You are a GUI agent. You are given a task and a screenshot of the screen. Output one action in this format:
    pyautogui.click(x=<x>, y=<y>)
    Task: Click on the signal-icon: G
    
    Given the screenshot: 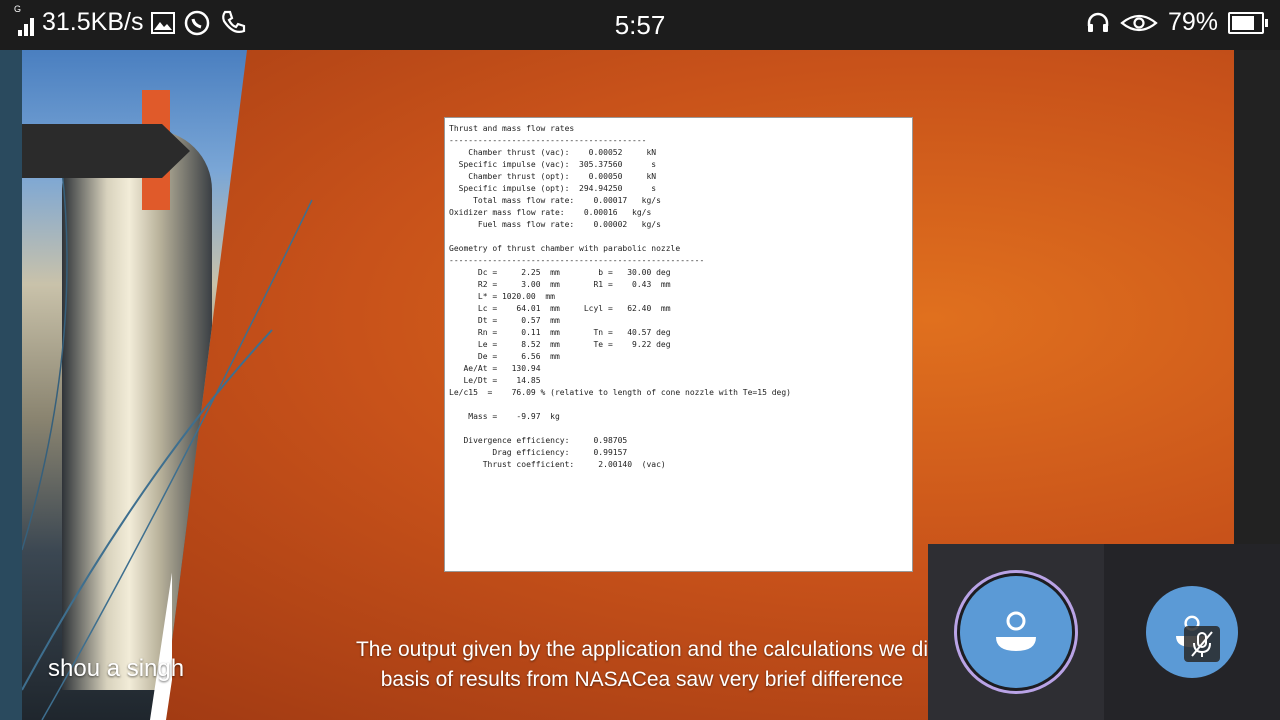 What is the action you would take?
    pyautogui.click(x=24, y=20)
    